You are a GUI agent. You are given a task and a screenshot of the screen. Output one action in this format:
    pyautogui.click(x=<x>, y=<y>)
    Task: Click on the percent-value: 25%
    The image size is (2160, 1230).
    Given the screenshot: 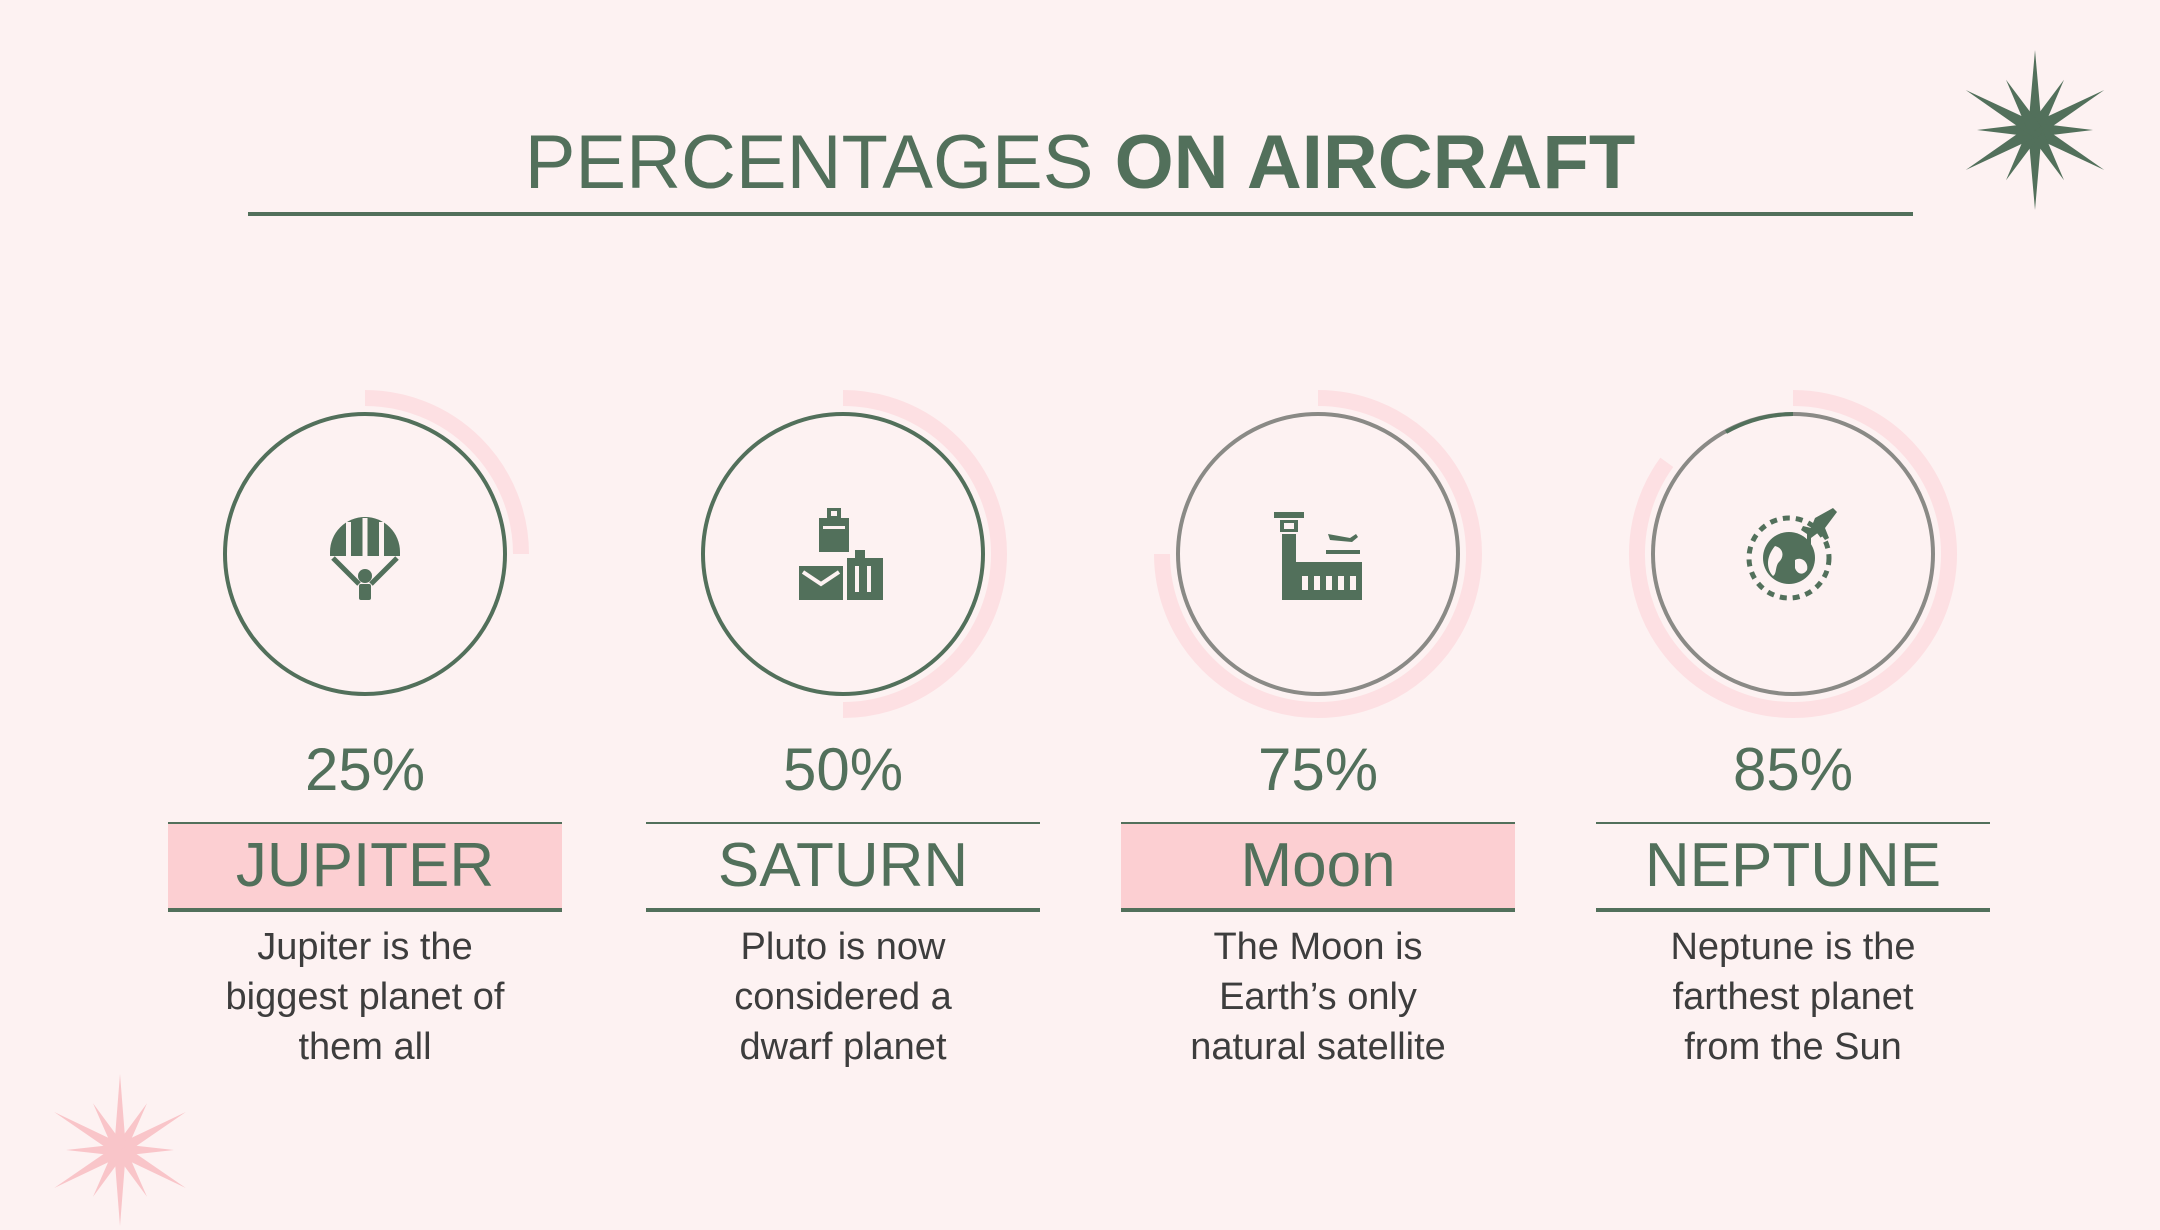 What is the action you would take?
    pyautogui.click(x=365, y=769)
    